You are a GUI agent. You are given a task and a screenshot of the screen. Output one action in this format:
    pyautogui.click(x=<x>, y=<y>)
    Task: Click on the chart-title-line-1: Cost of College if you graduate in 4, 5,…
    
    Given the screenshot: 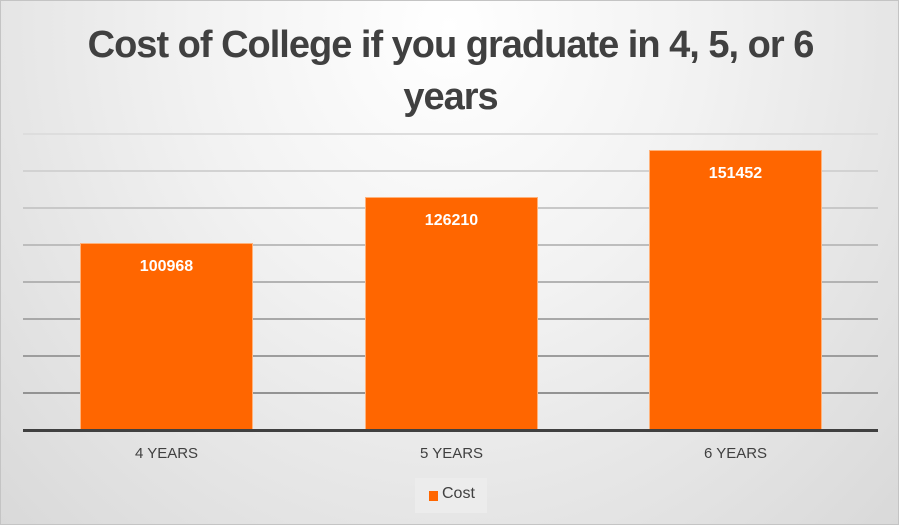 What is the action you would take?
    pyautogui.click(x=451, y=45)
    